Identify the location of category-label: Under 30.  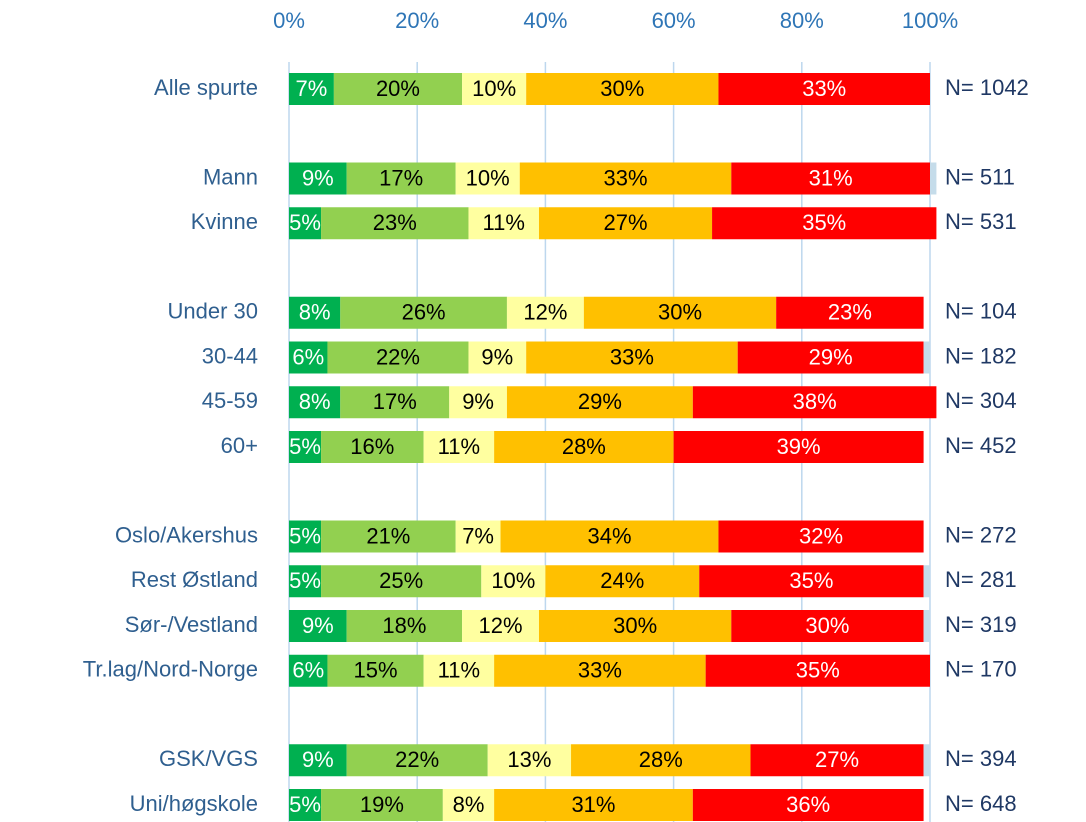
(212, 311).